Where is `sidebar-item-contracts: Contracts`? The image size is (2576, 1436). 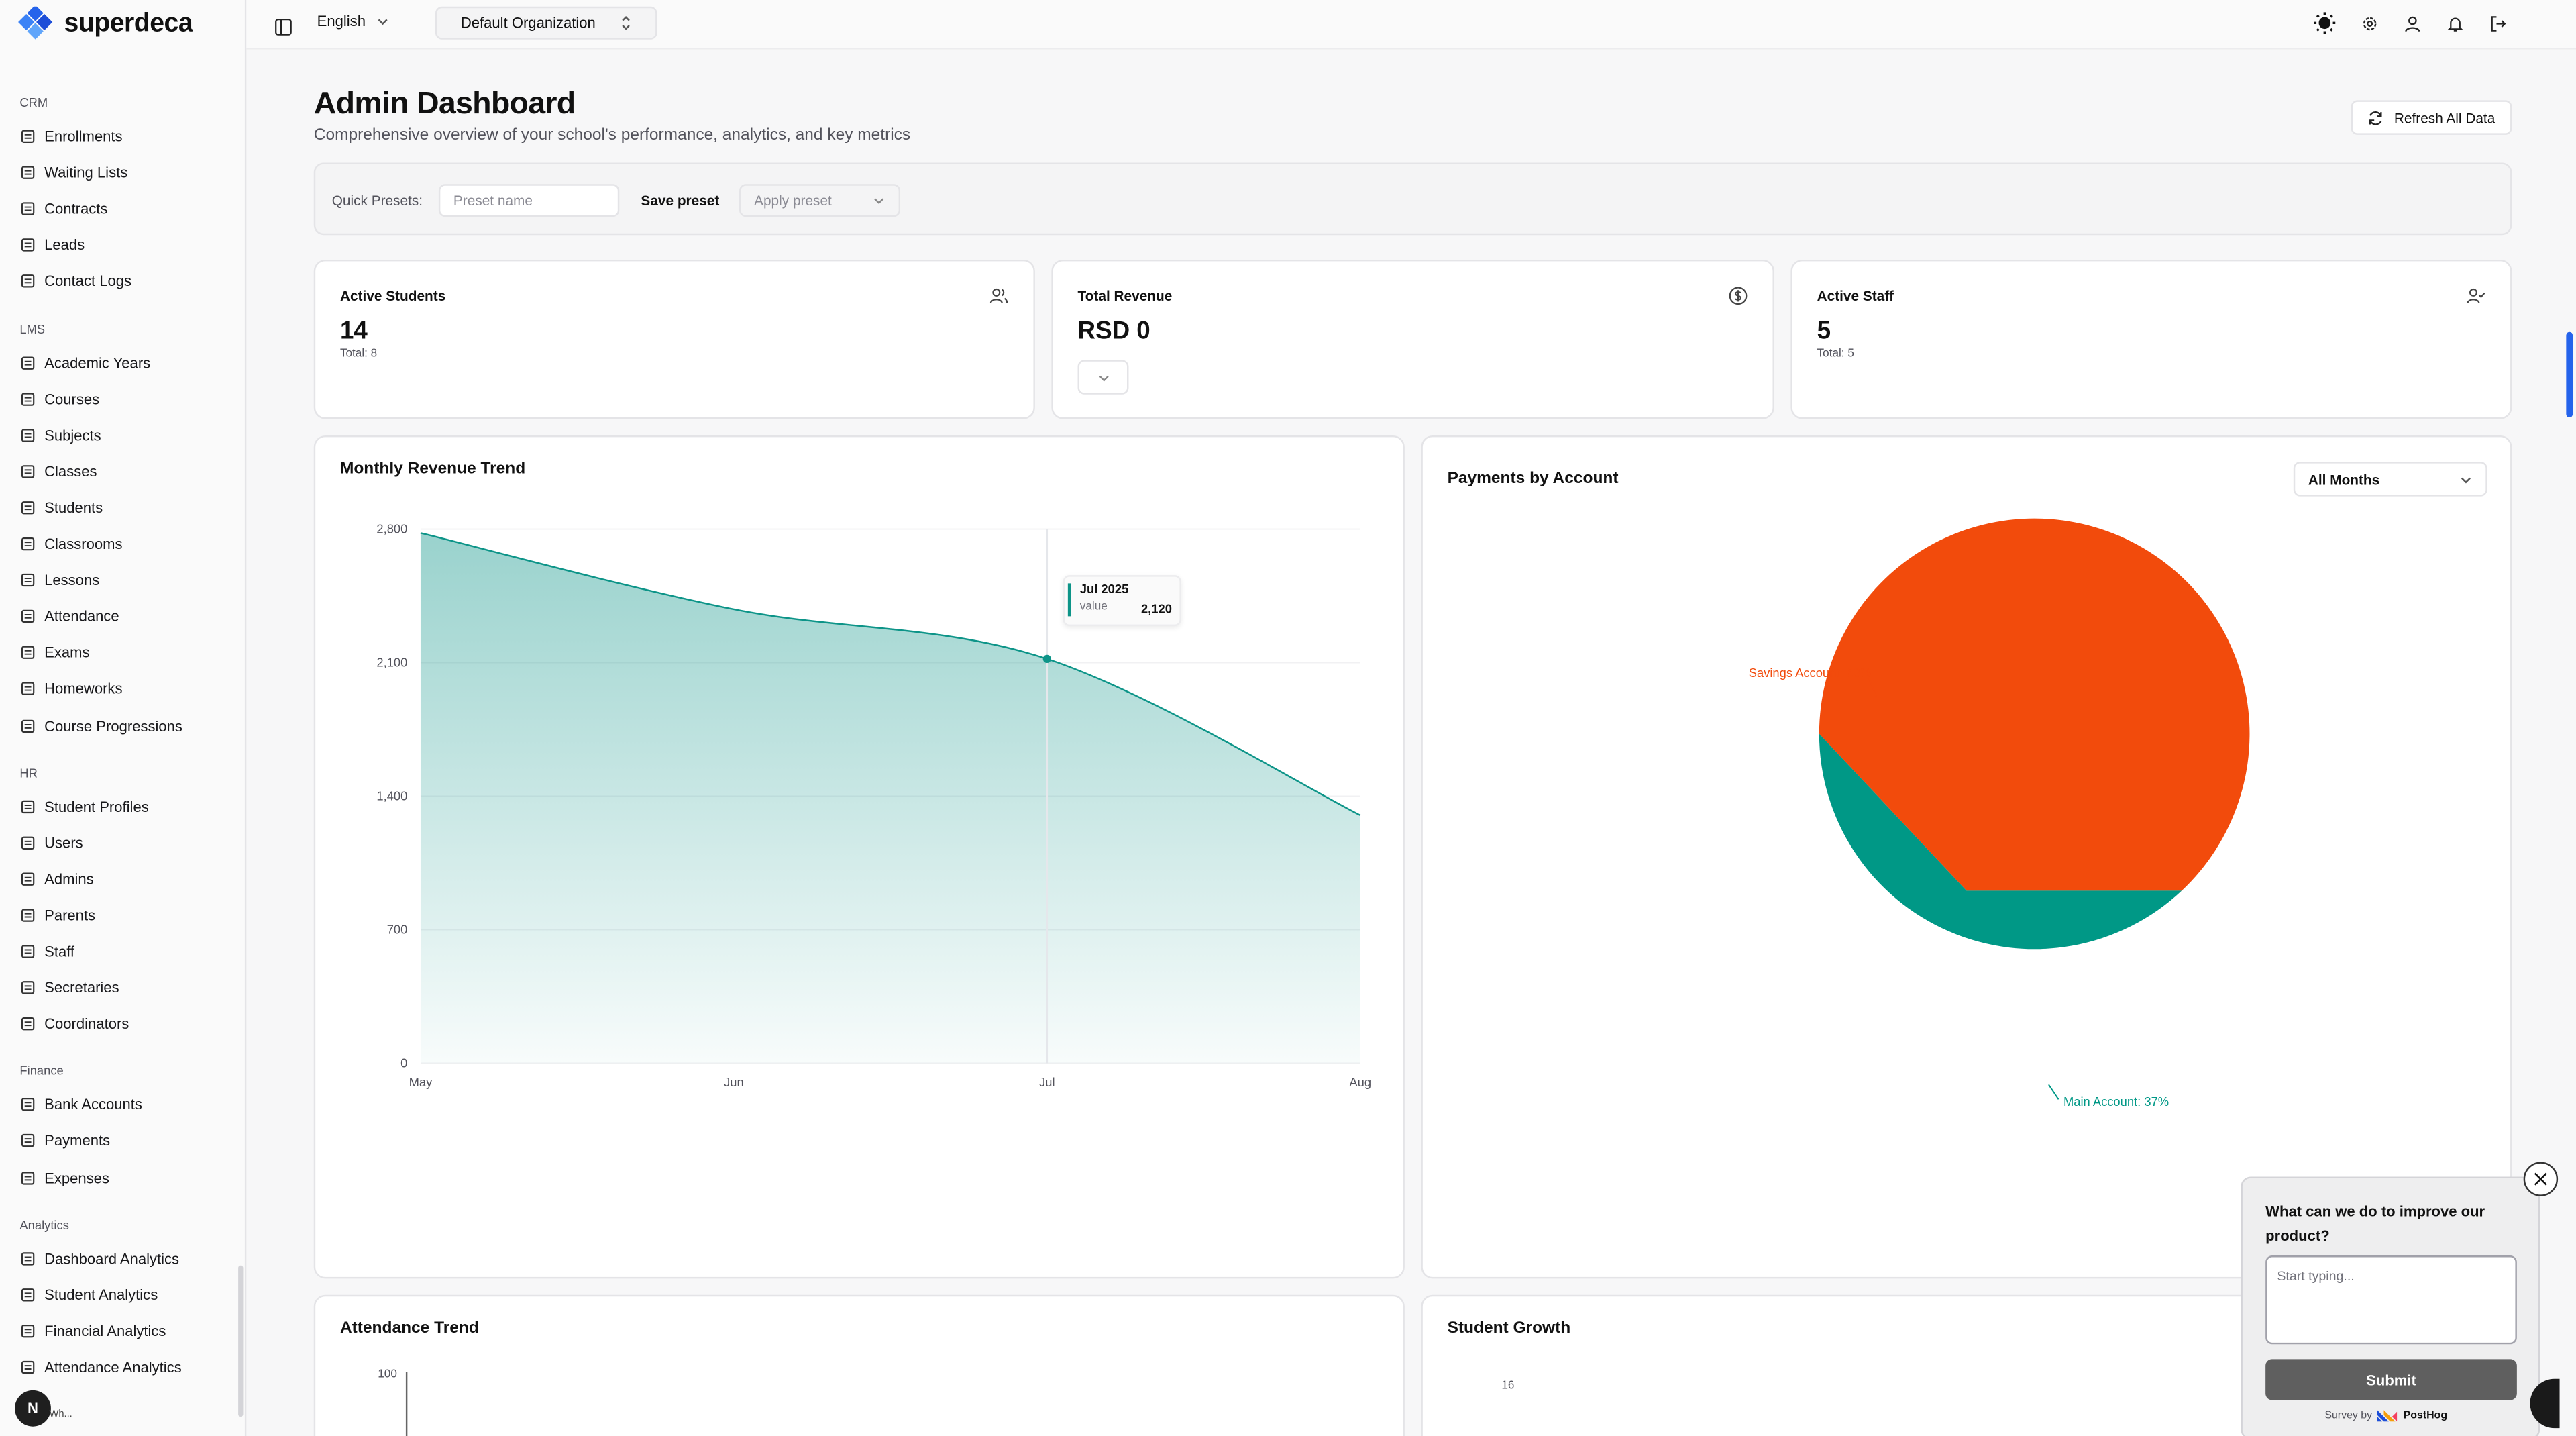 sidebar-item-contracts: Contracts is located at coordinates (63, 208).